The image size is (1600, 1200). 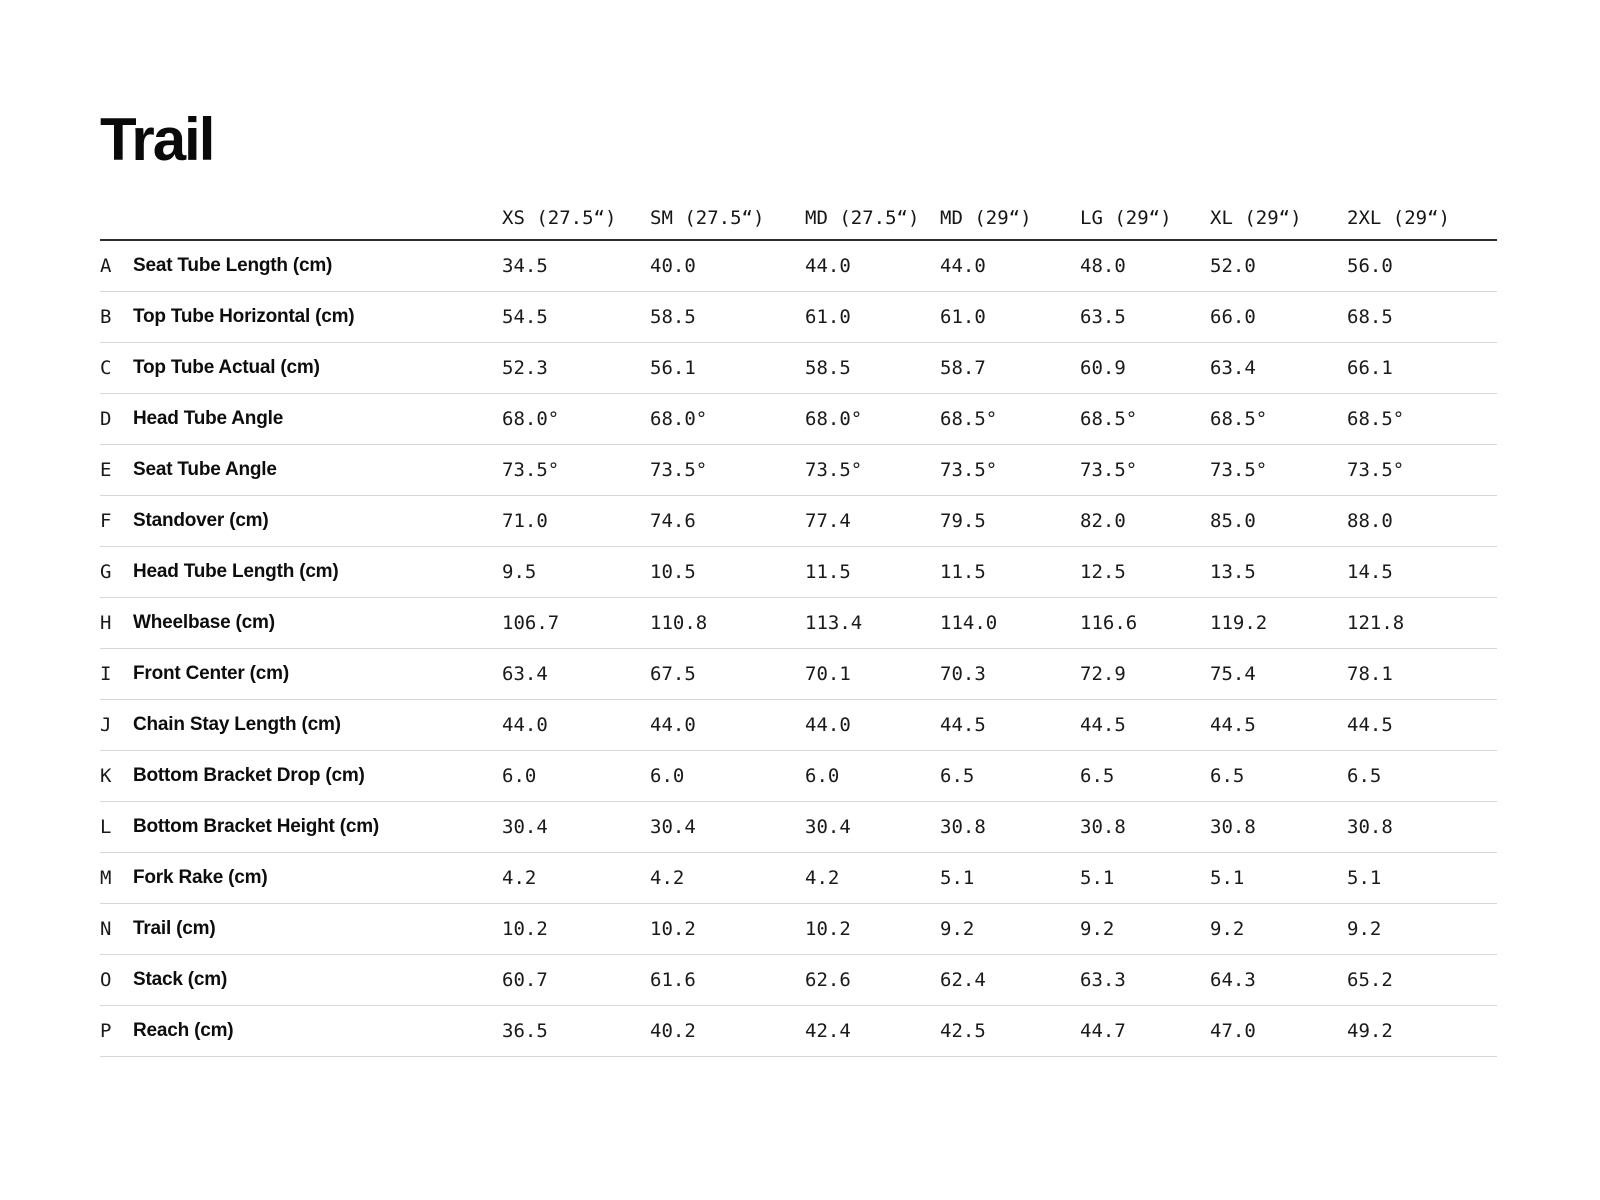 What do you see at coordinates (116, 419) in the screenshot?
I see `row-letter: D` at bounding box center [116, 419].